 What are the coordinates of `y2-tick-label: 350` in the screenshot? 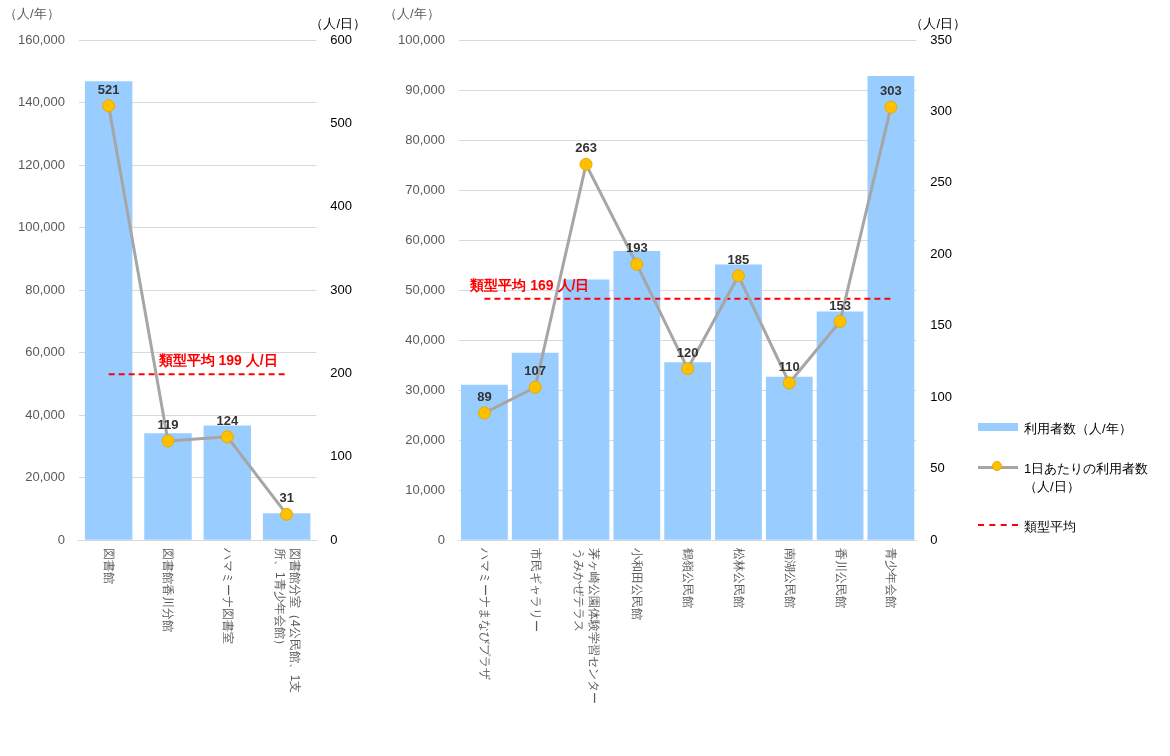 It's located at (941, 39).